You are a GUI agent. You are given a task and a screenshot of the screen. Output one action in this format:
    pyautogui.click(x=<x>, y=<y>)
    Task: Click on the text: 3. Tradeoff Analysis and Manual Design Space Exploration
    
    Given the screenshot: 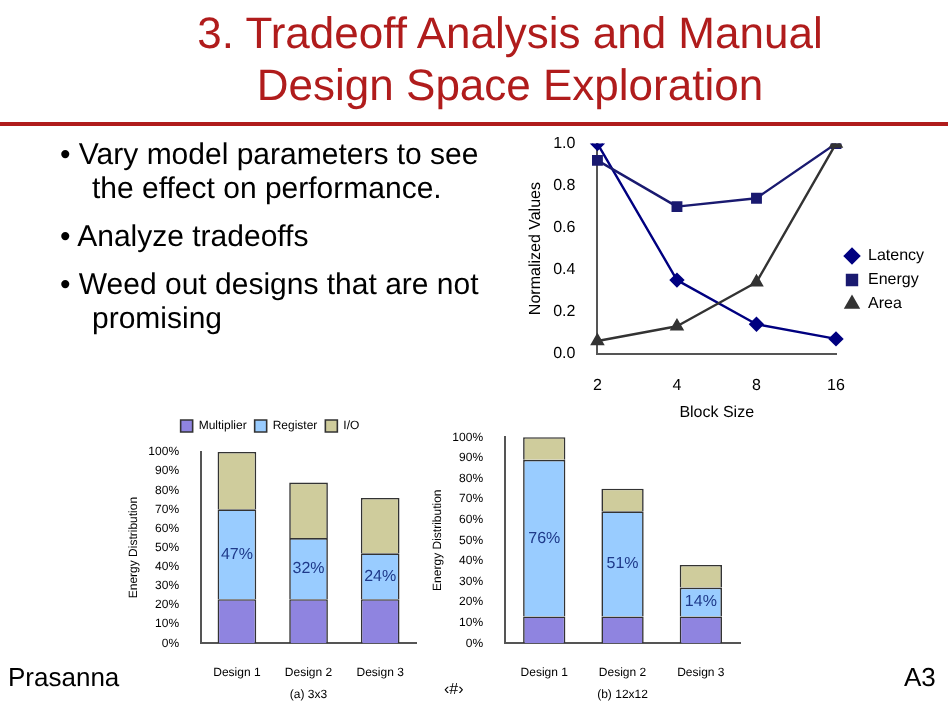 What is the action you would take?
    pyautogui.click(x=510, y=60)
    